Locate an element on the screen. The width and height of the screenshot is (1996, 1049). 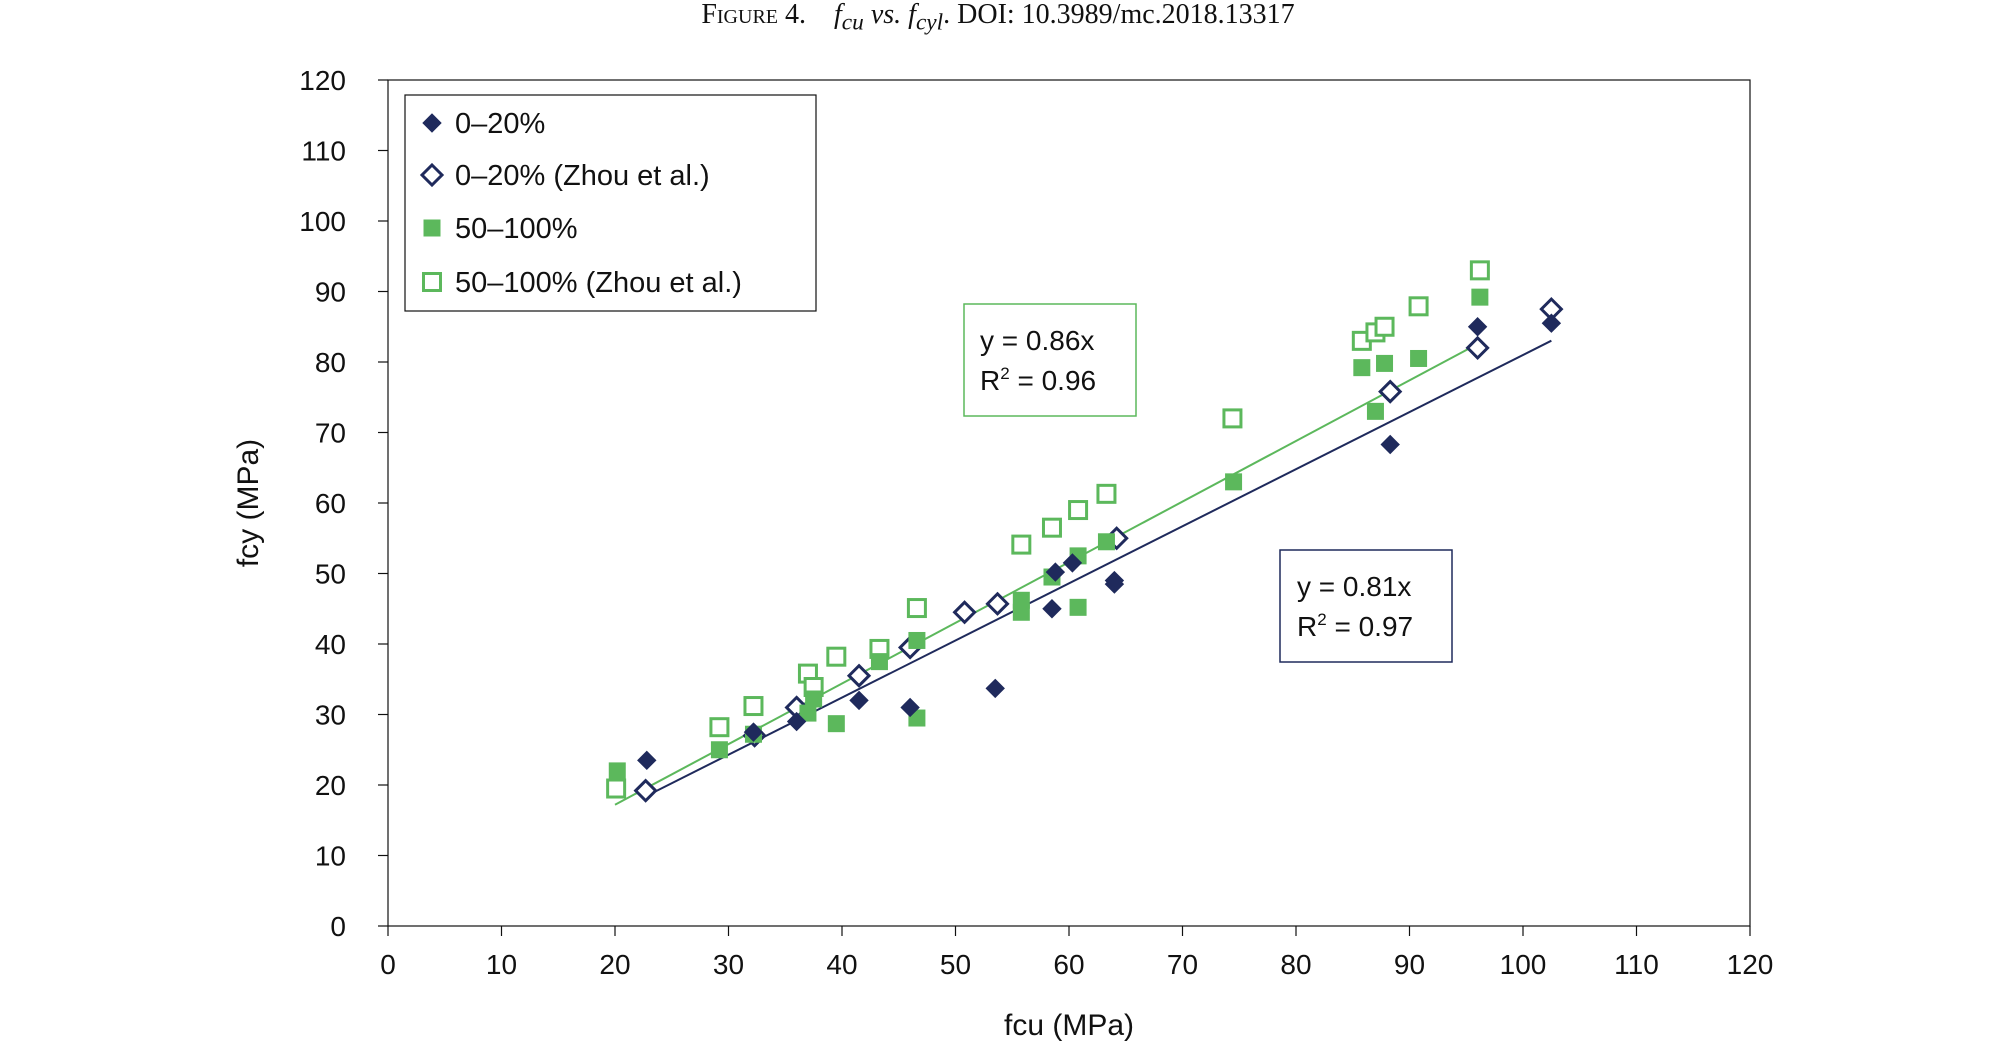
r2-value: = 0.97 is located at coordinates (1370, 626).